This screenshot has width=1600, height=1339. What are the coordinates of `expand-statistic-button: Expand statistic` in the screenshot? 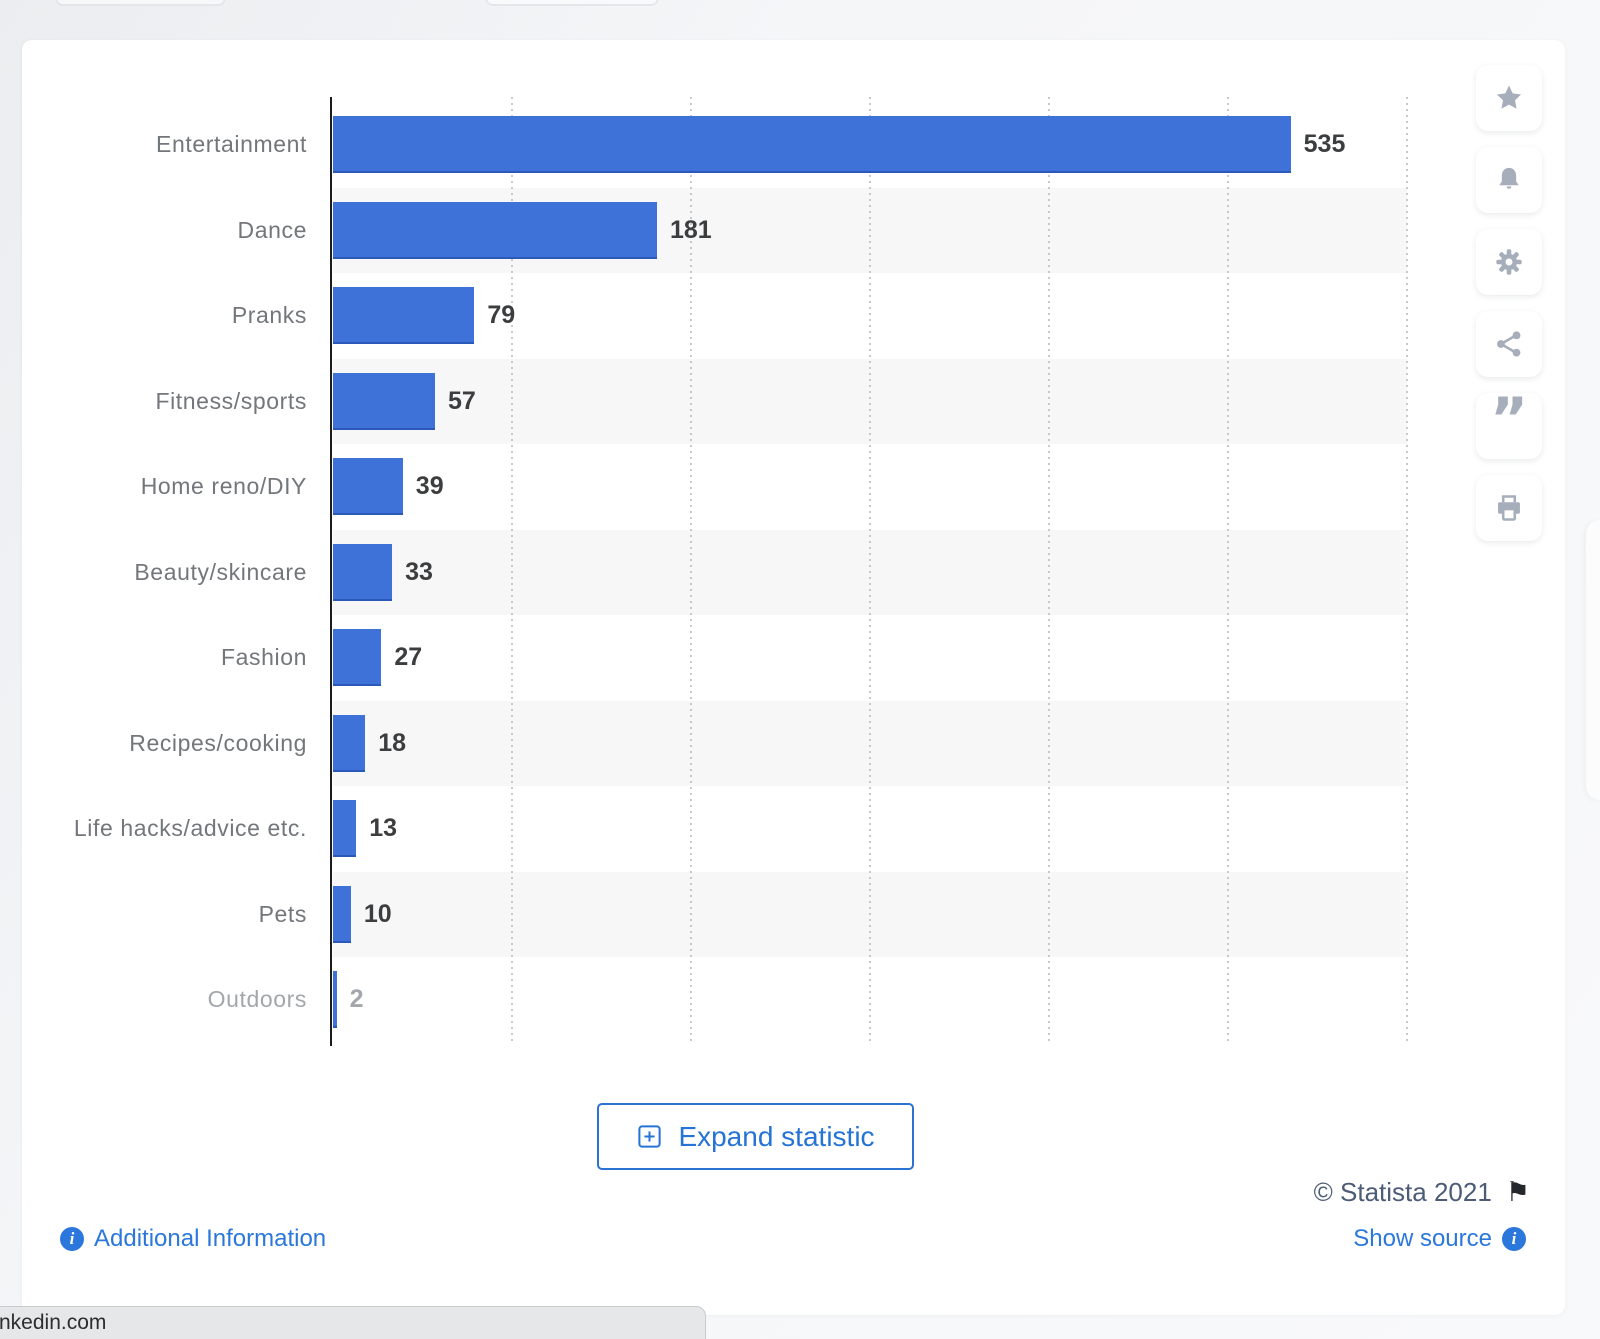 It's located at (755, 1136).